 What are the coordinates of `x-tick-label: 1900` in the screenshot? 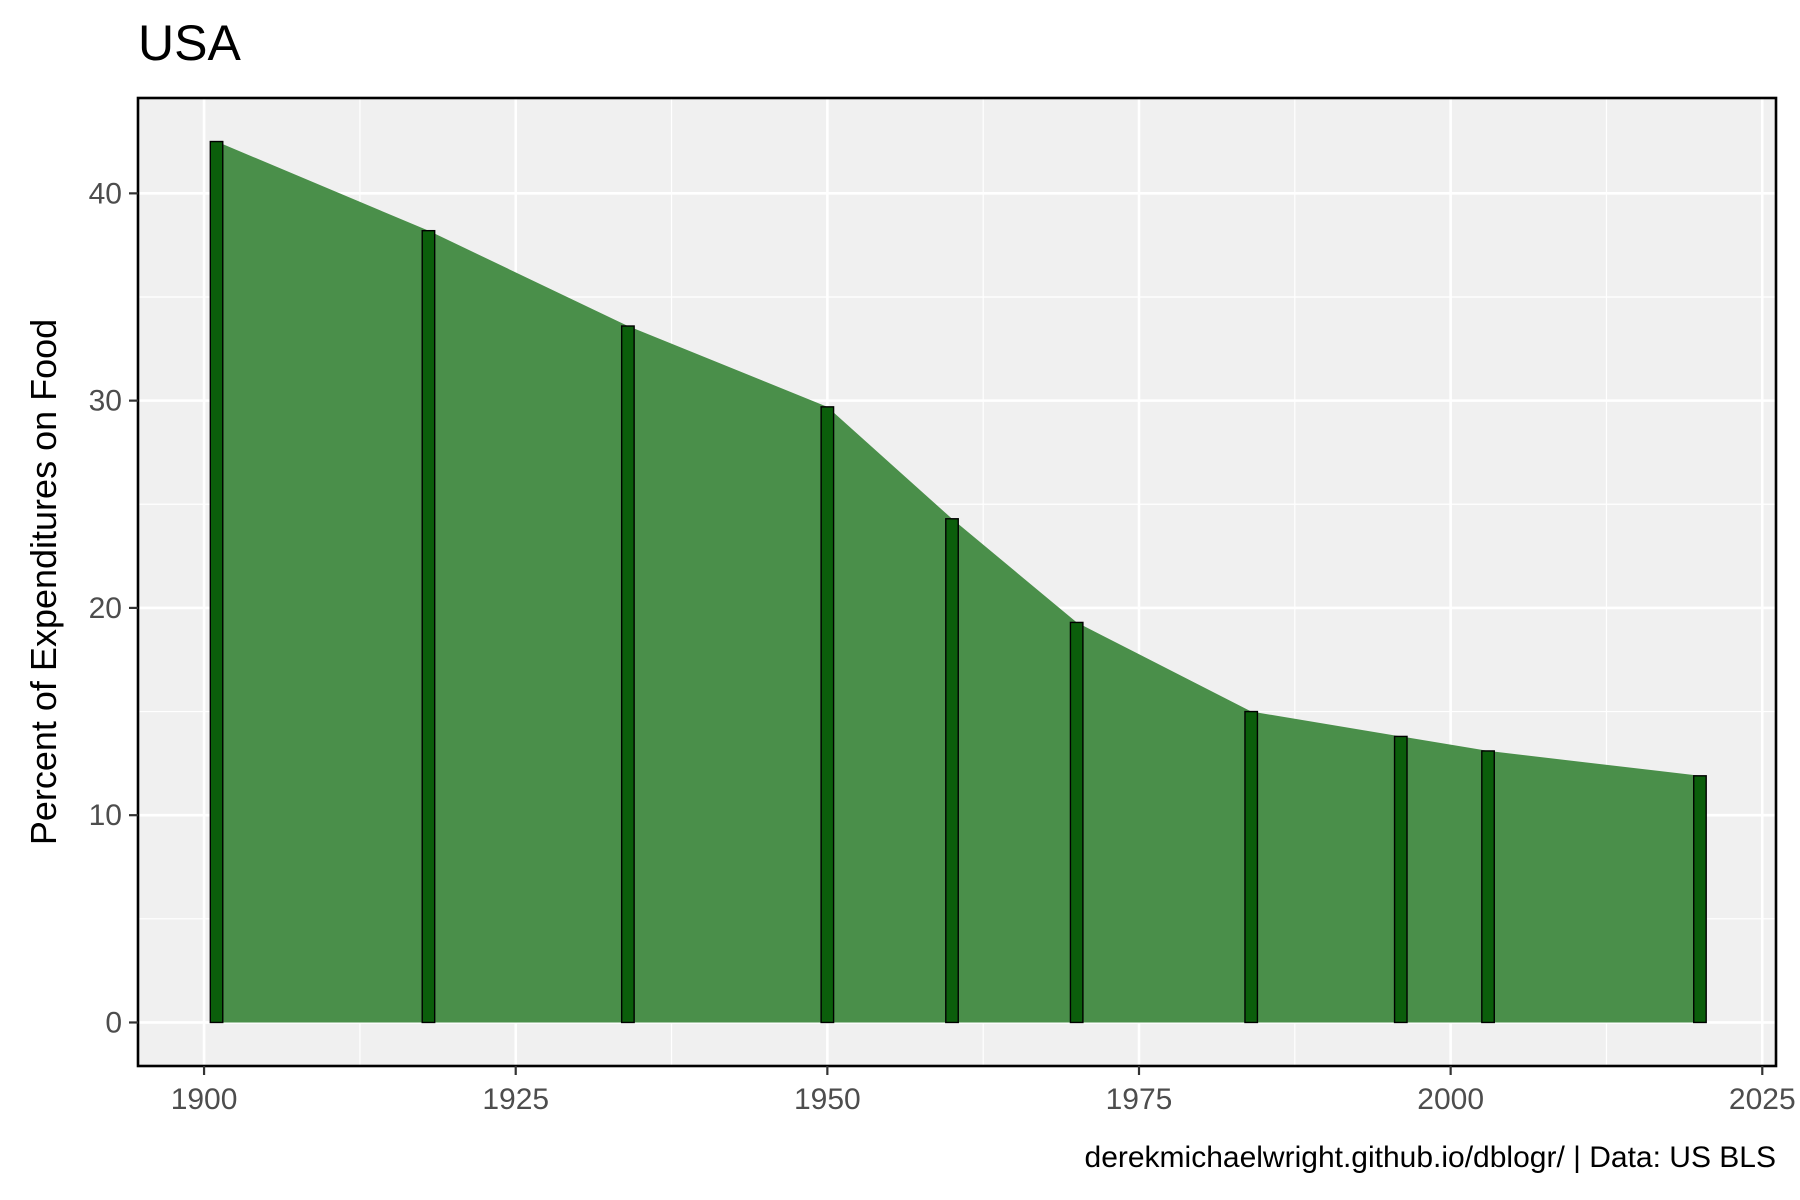 It's located at (204, 1099).